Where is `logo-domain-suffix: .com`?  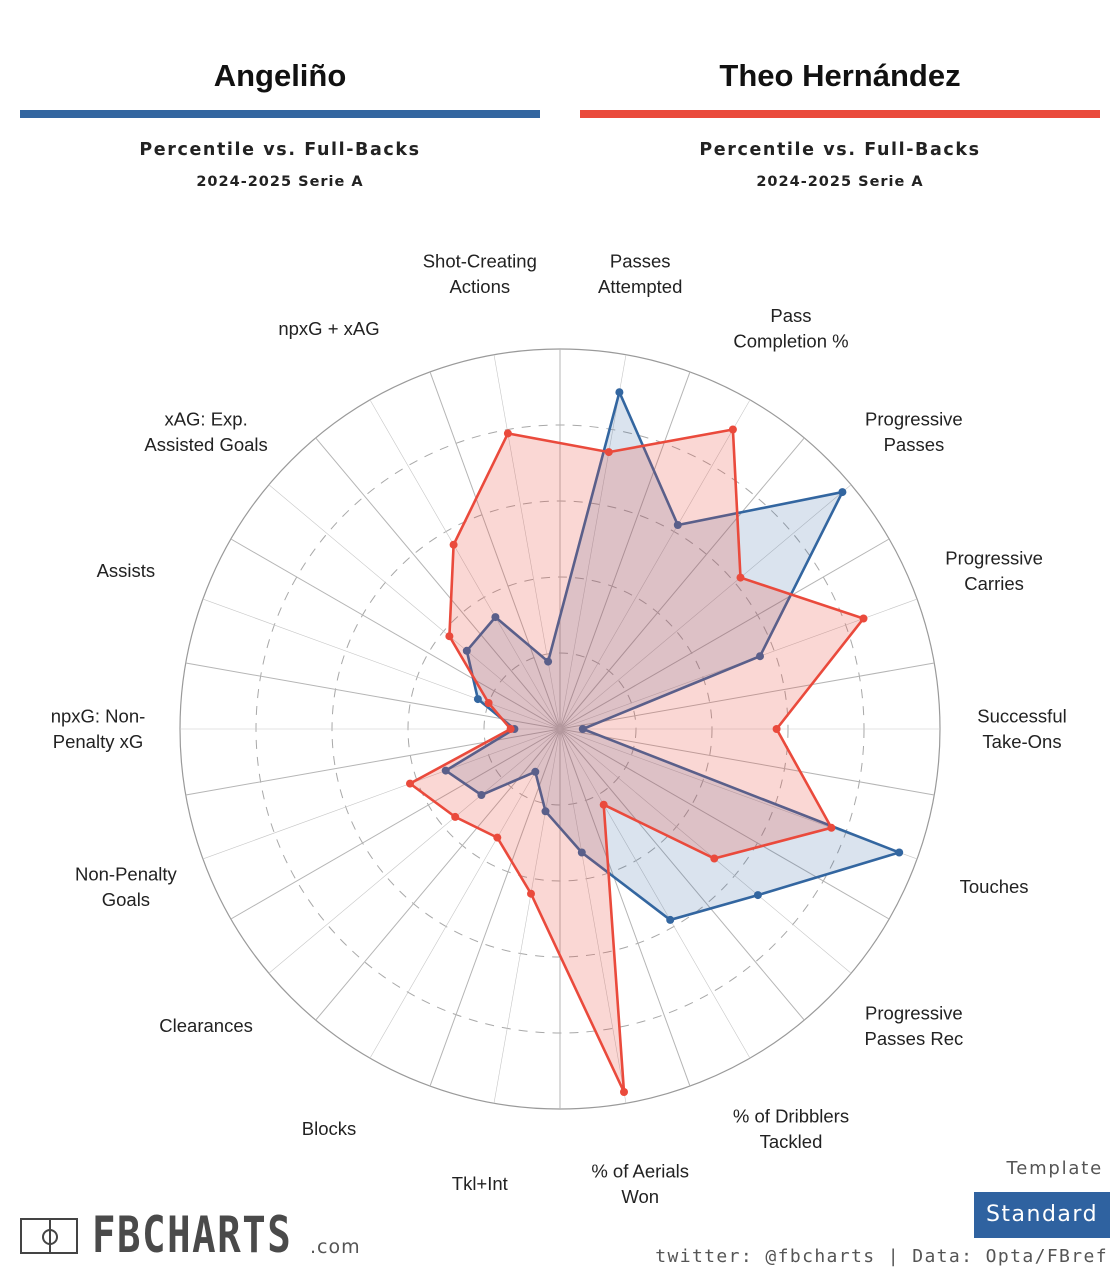 logo-domain-suffix: .com is located at coordinates (335, 1247).